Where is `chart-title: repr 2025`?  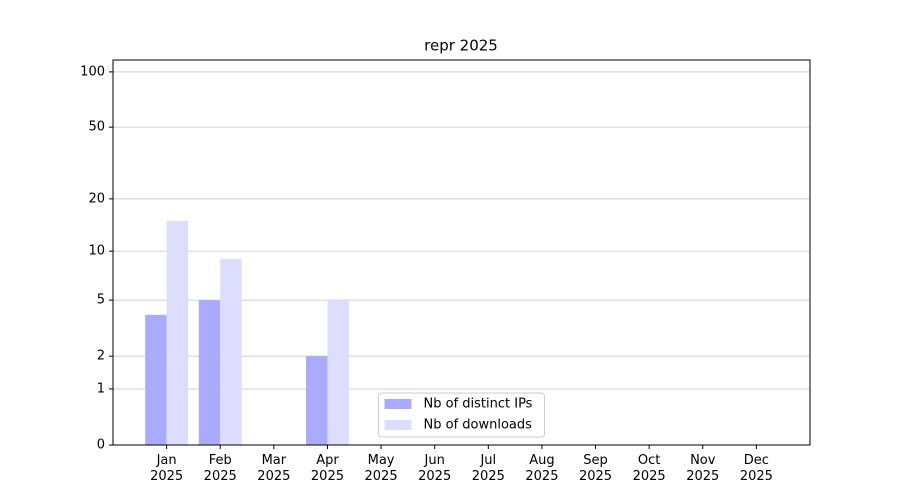
chart-title: repr 2025 is located at coordinates (461, 46).